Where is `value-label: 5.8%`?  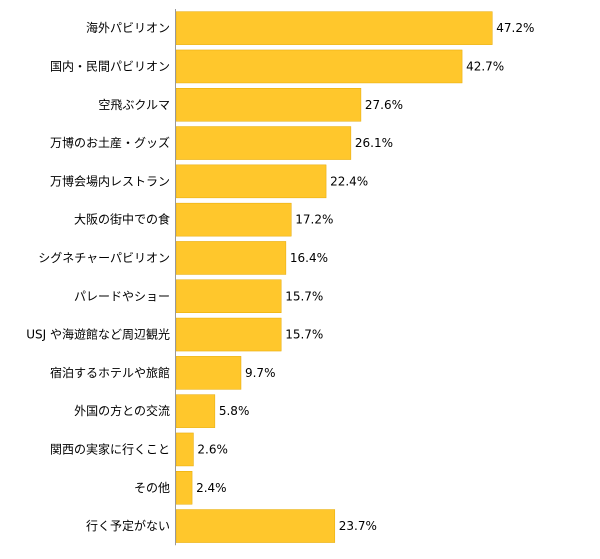 value-label: 5.8% is located at coordinates (234, 411).